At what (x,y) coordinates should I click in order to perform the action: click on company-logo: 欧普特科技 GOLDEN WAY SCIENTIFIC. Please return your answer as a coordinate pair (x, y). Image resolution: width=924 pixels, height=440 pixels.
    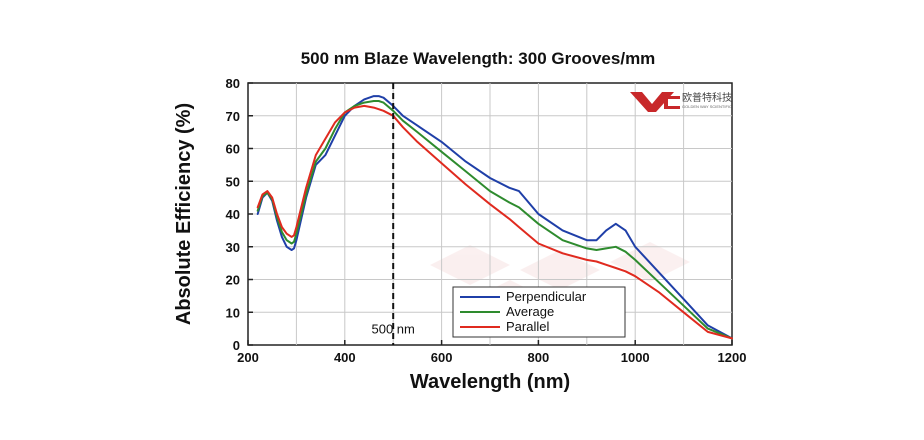
    Looking at the image, I should click on (681, 101).